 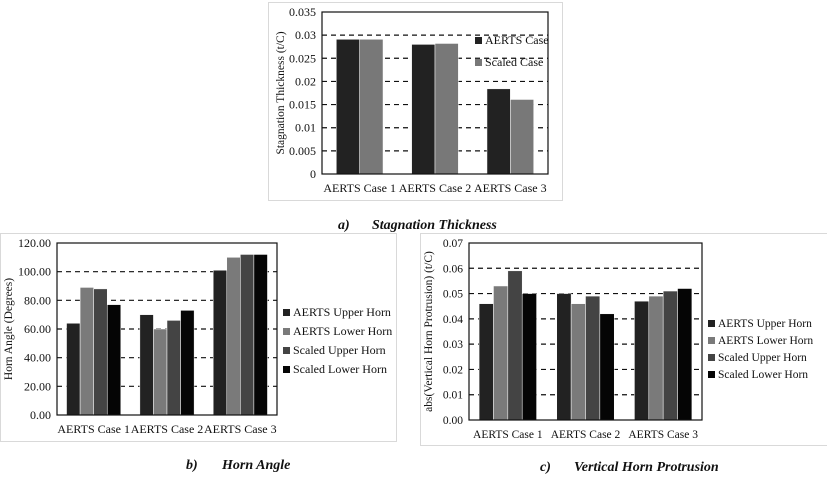 I want to click on y-tick-label: 0.07, so click(x=453, y=244).